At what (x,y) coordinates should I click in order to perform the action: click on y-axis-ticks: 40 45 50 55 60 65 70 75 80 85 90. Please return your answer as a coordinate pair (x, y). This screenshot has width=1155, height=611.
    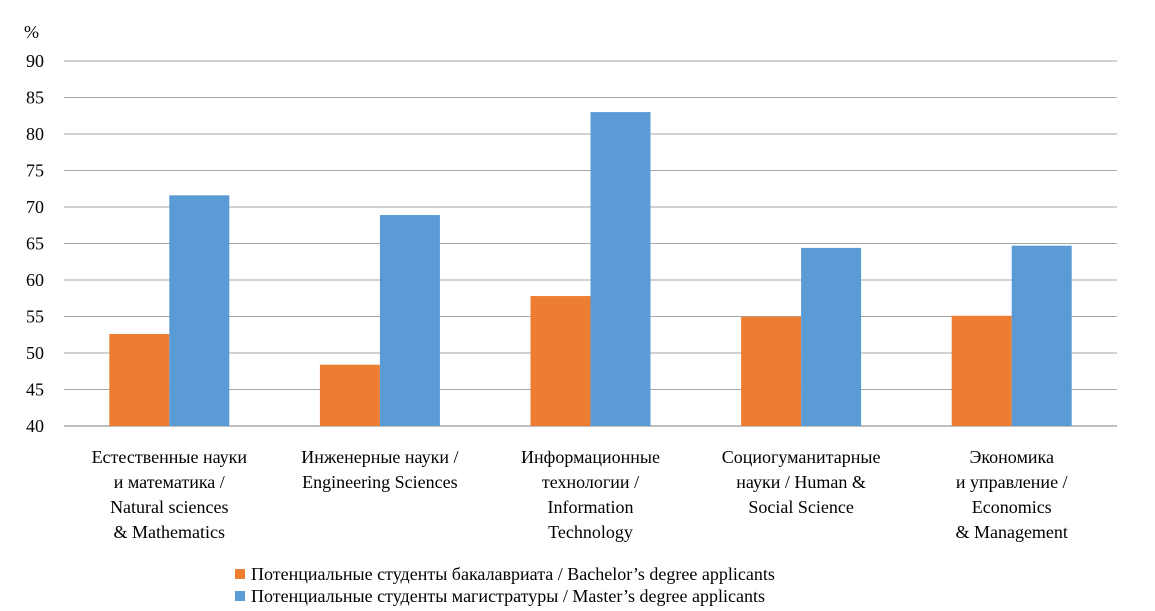
    Looking at the image, I should click on (35, 243).